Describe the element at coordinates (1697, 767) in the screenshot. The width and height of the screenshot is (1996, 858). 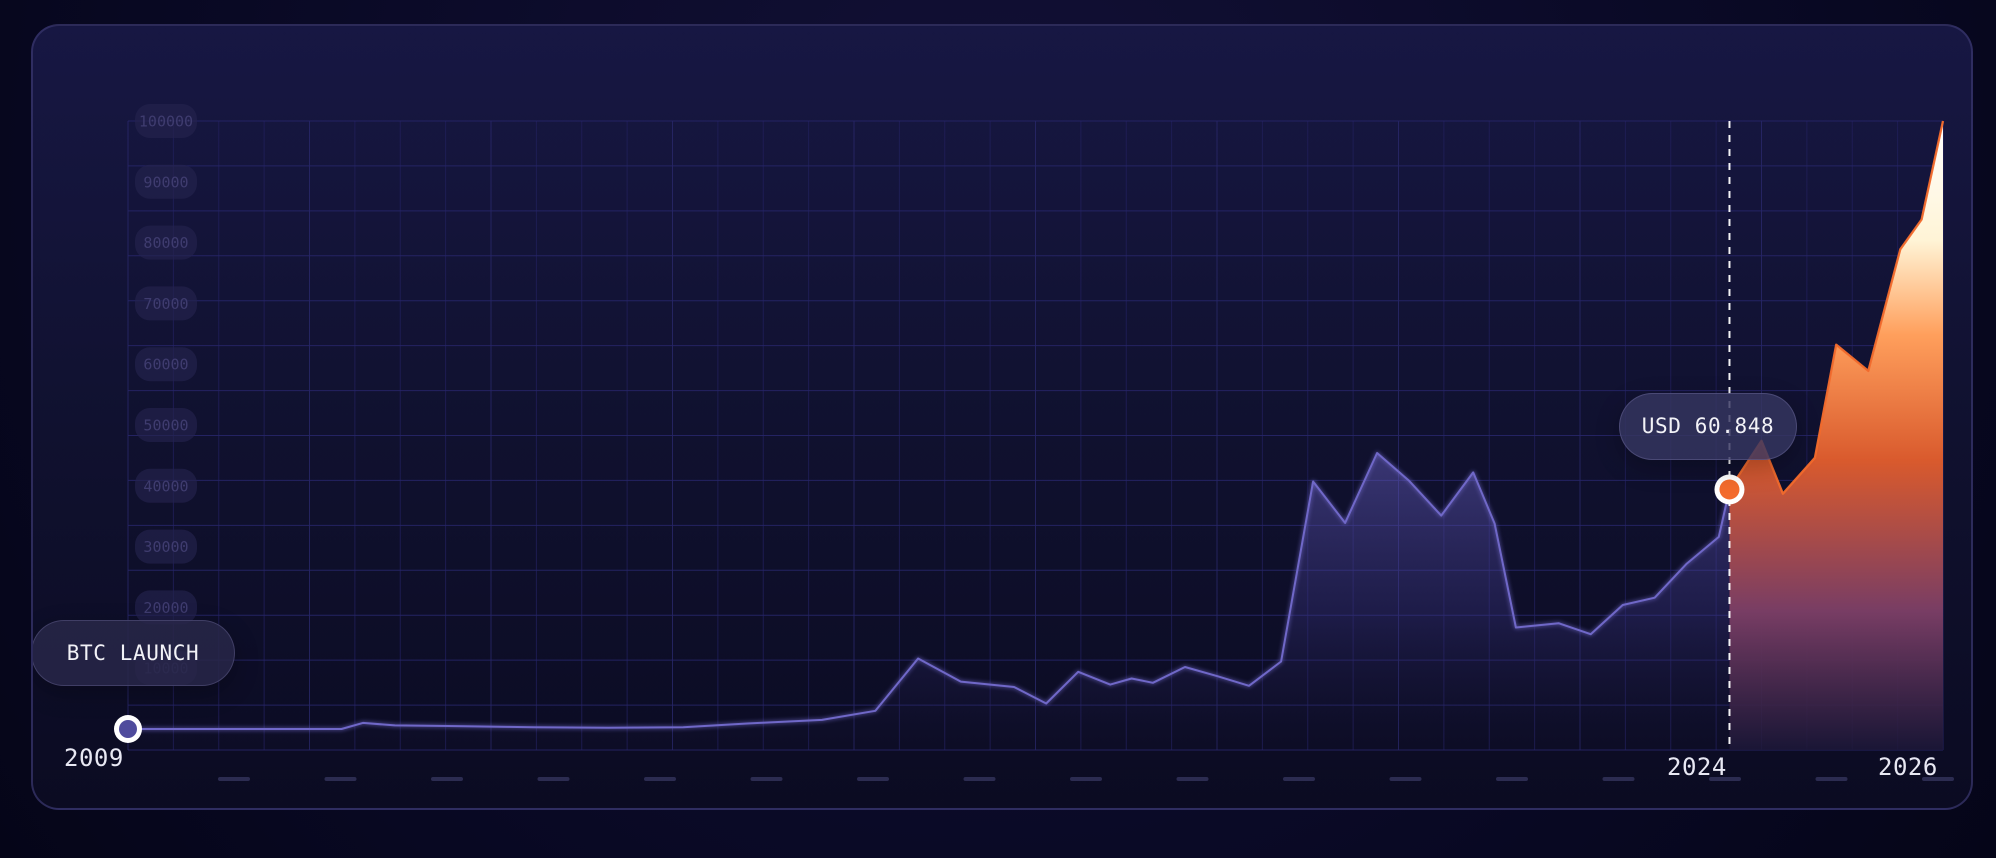
I see `x-axis-2024-label: 2024` at that location.